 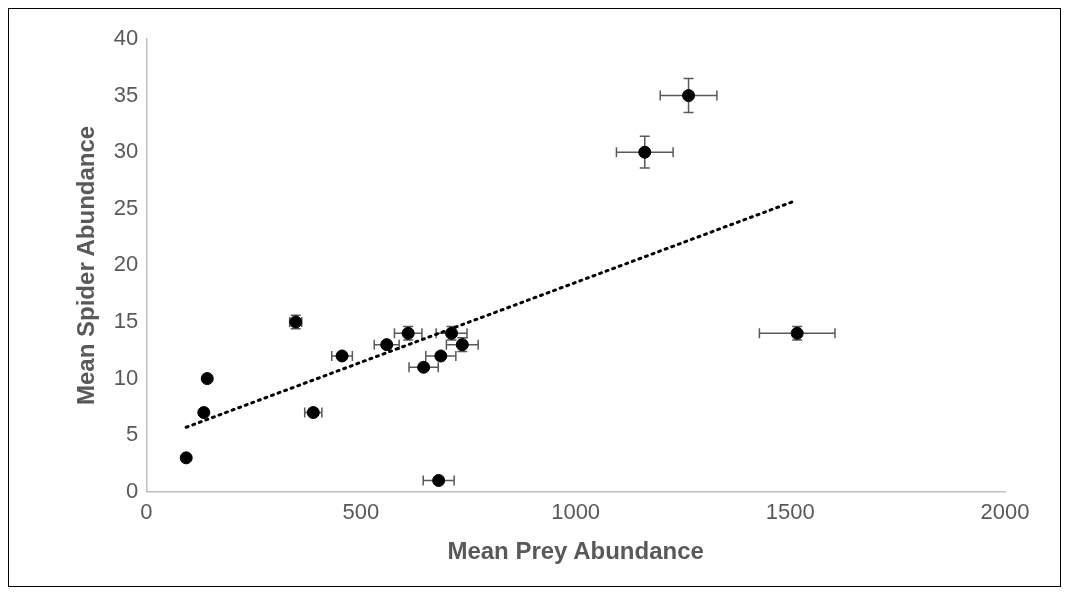 I want to click on y-axis-title: Mean Spider Abundance, so click(x=86, y=265).